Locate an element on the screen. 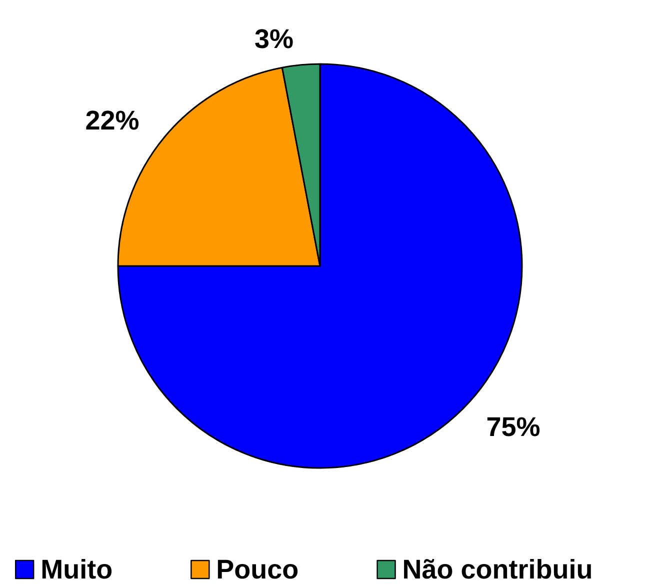 The width and height of the screenshot is (648, 588). legend-label: Pouco is located at coordinates (257, 569).